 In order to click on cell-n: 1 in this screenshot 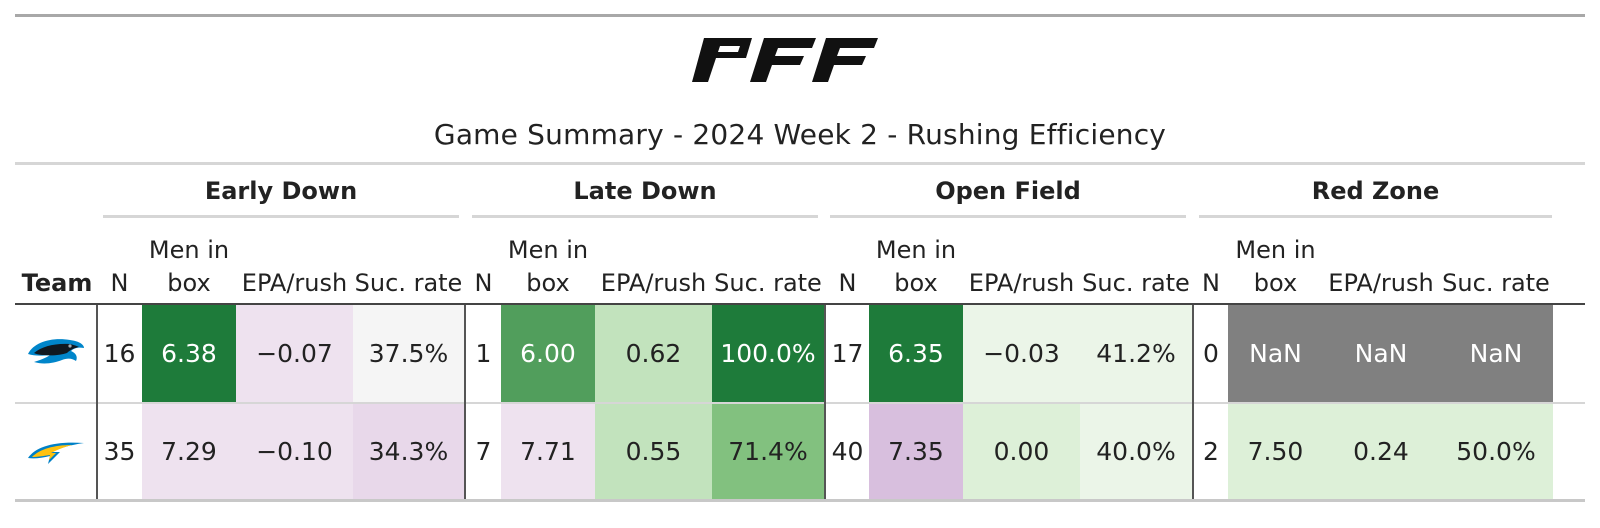, I will do `click(483, 353)`.